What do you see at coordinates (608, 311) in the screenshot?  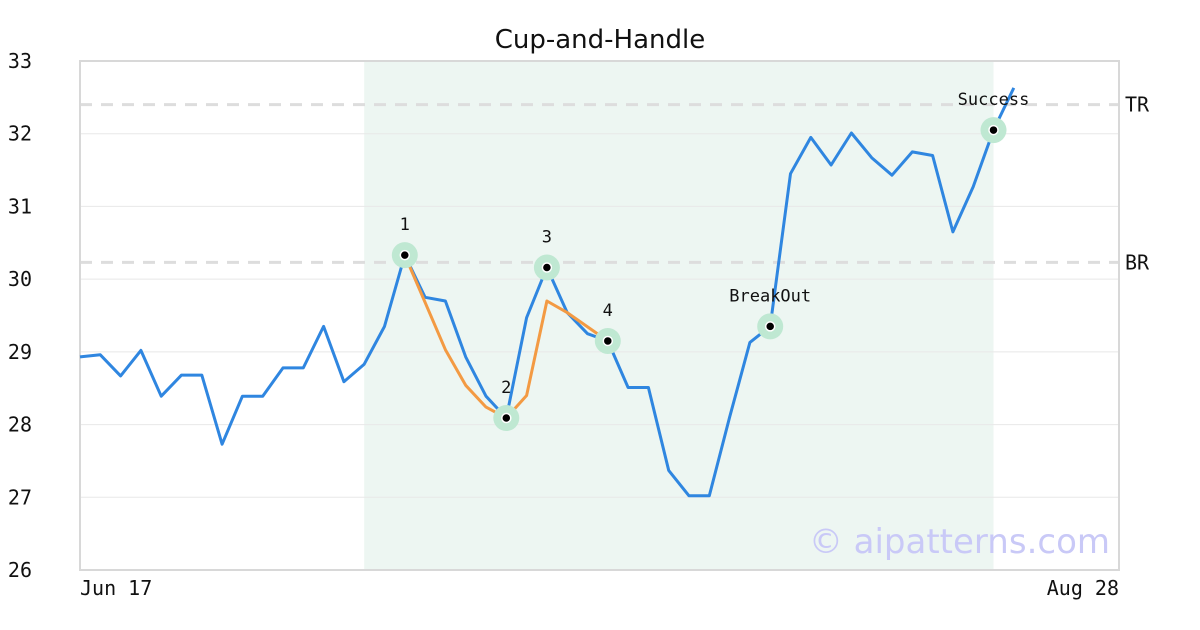 I see `annotation-label-4: 4` at bounding box center [608, 311].